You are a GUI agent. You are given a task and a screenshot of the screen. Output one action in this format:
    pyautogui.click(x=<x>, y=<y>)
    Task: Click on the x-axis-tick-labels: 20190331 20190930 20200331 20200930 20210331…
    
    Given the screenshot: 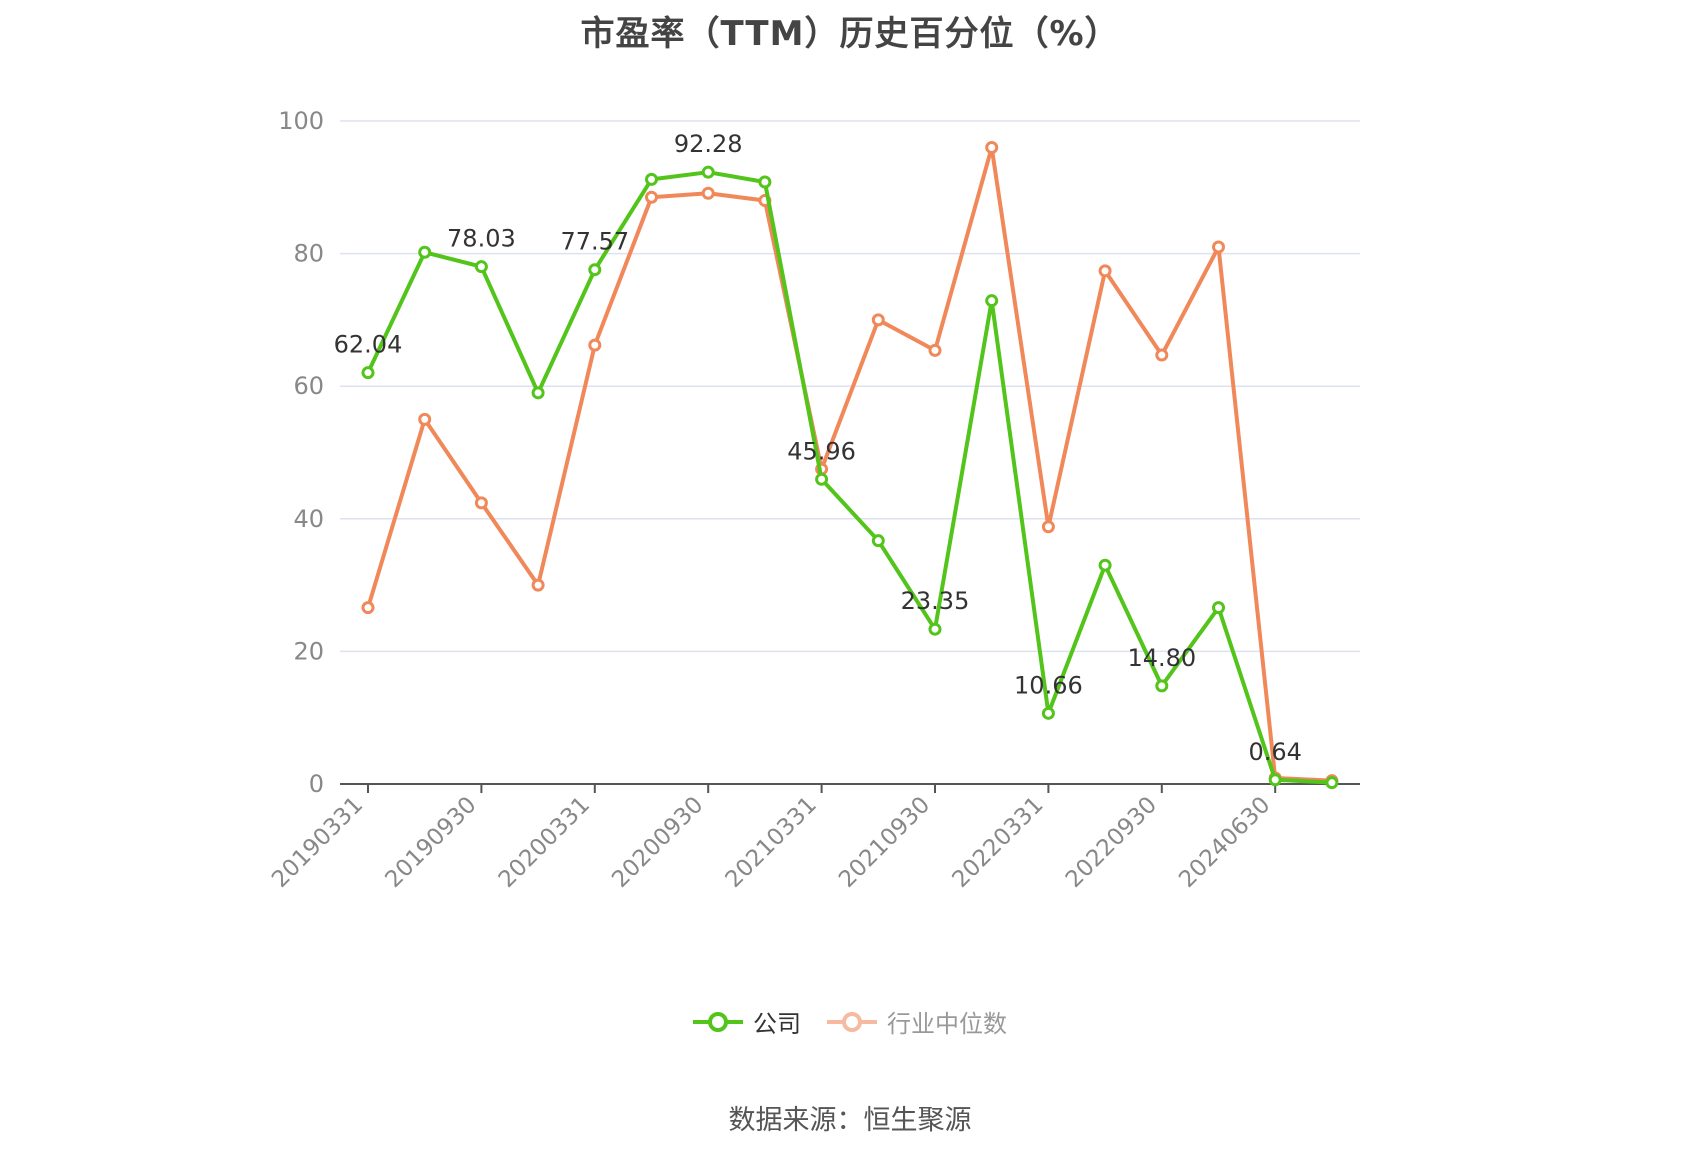 What is the action you would take?
    pyautogui.click(x=771, y=842)
    